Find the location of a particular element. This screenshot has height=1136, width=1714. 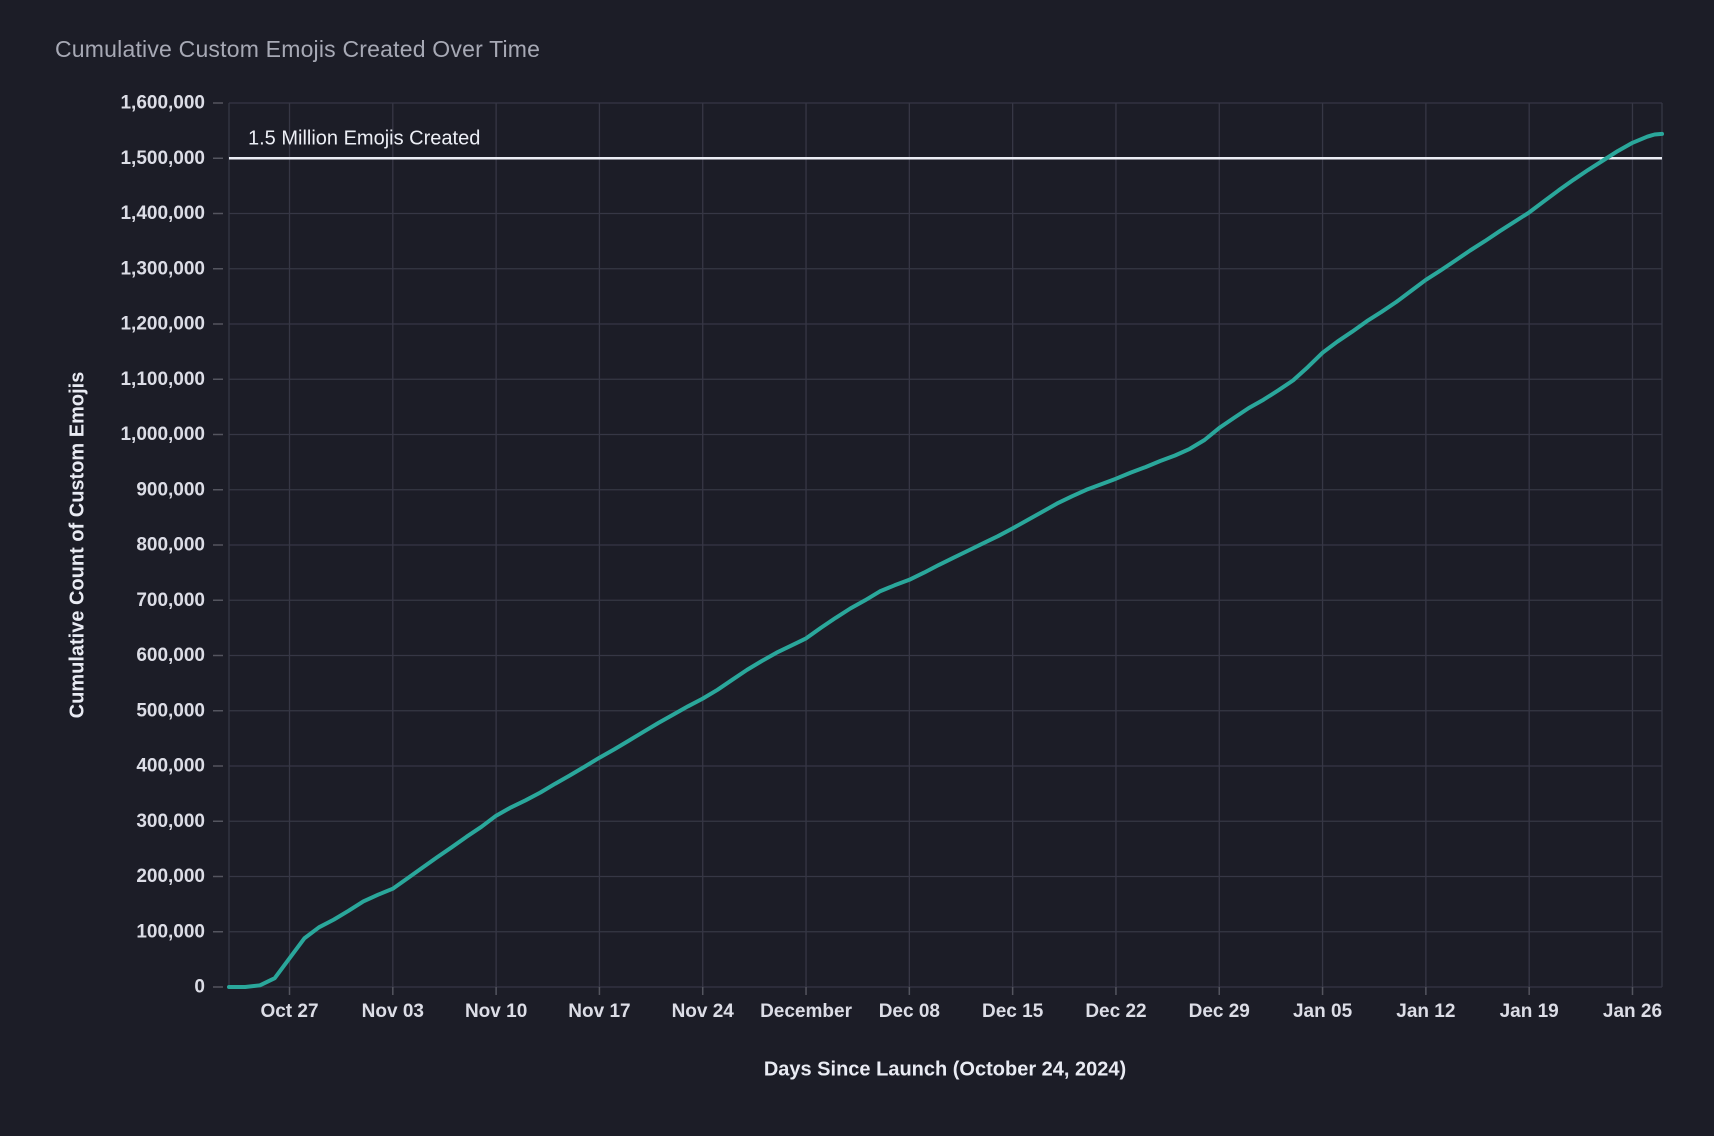

y-tick-label: 0 is located at coordinates (199, 987).